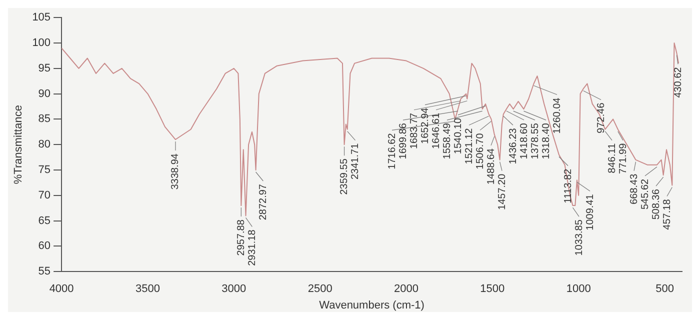 This screenshot has height=320, width=700. I want to click on x-tick-label: 3000, so click(234, 289).